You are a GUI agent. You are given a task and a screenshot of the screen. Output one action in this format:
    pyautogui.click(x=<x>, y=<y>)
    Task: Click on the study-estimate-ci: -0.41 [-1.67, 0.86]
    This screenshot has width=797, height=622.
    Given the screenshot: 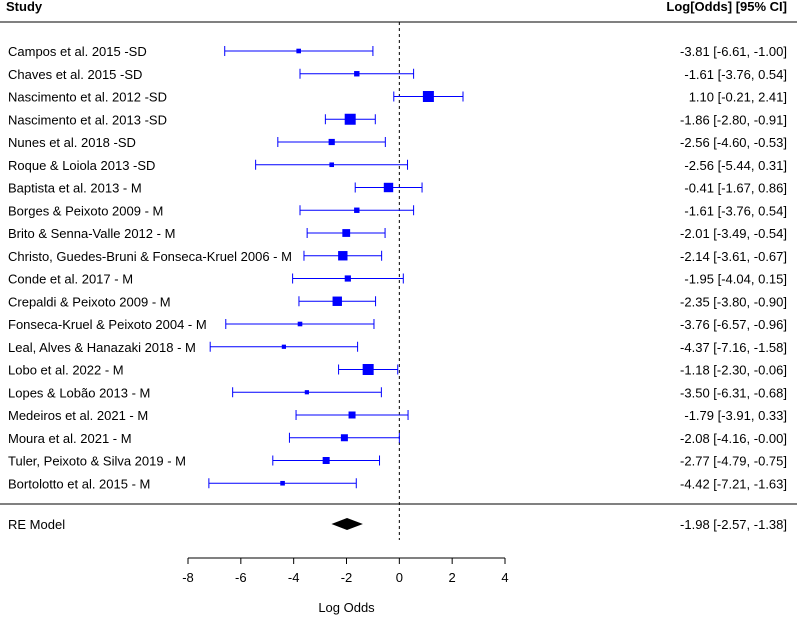 What is the action you would take?
    pyautogui.click(x=735, y=188)
    